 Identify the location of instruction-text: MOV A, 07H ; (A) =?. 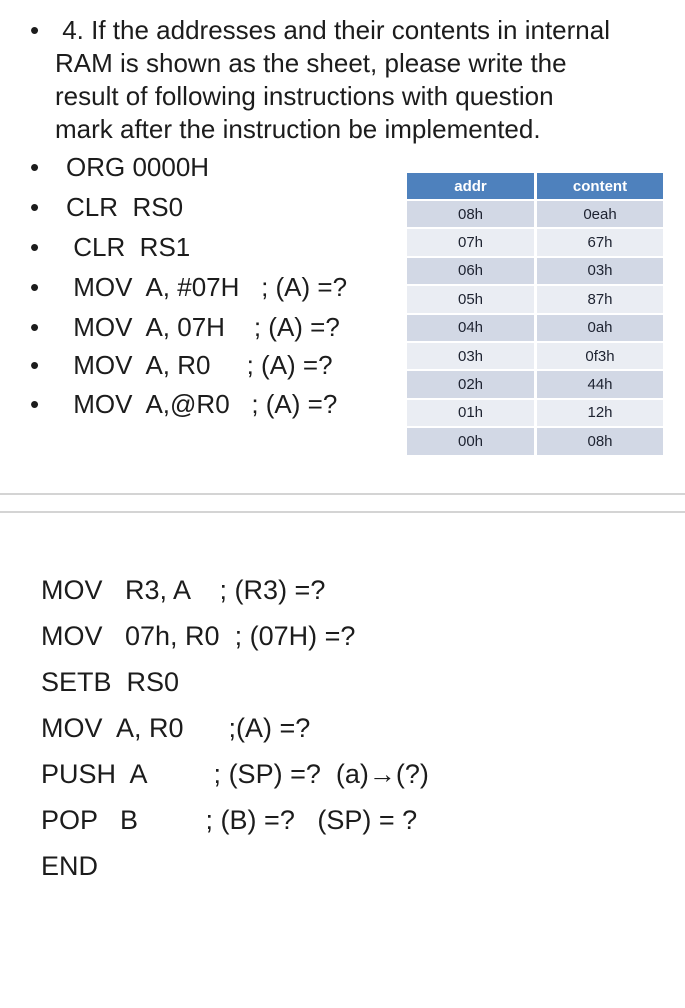
(203, 327).